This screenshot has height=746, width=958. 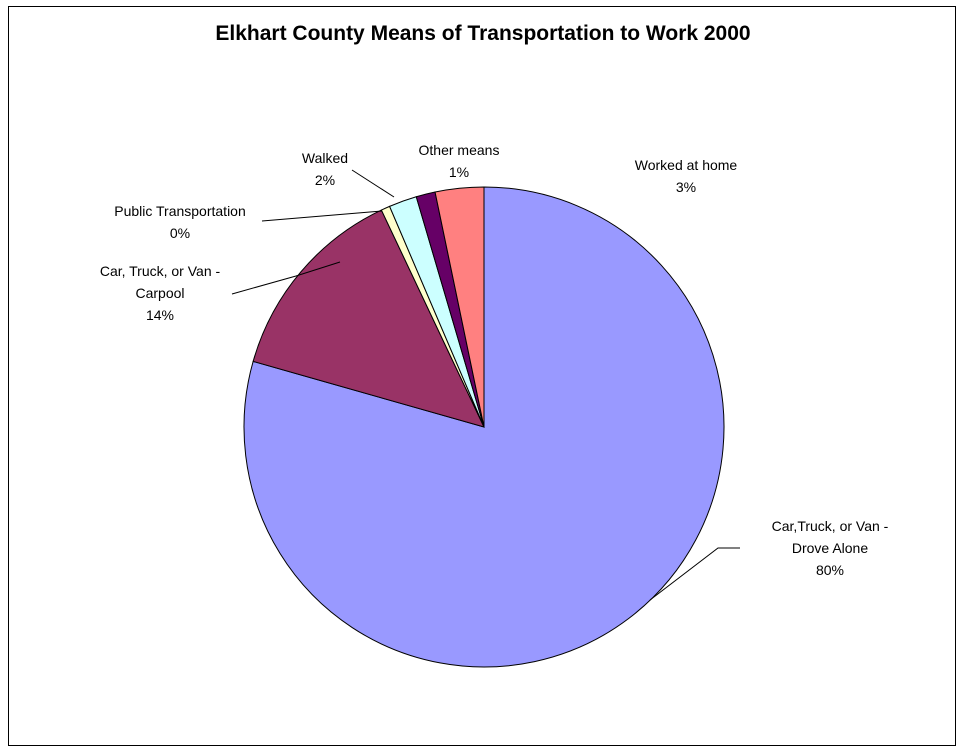 What do you see at coordinates (159, 293) in the screenshot?
I see `slice-label-1: Carpool` at bounding box center [159, 293].